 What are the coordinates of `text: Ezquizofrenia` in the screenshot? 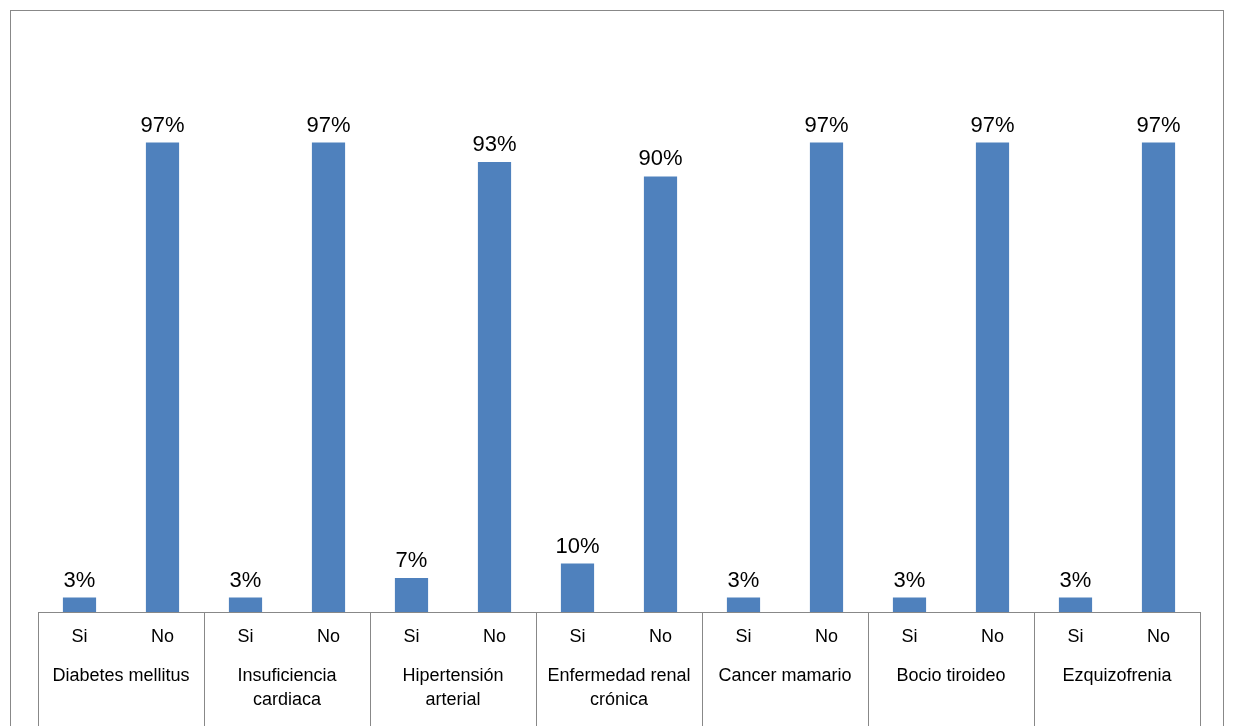 It's located at (1117, 674).